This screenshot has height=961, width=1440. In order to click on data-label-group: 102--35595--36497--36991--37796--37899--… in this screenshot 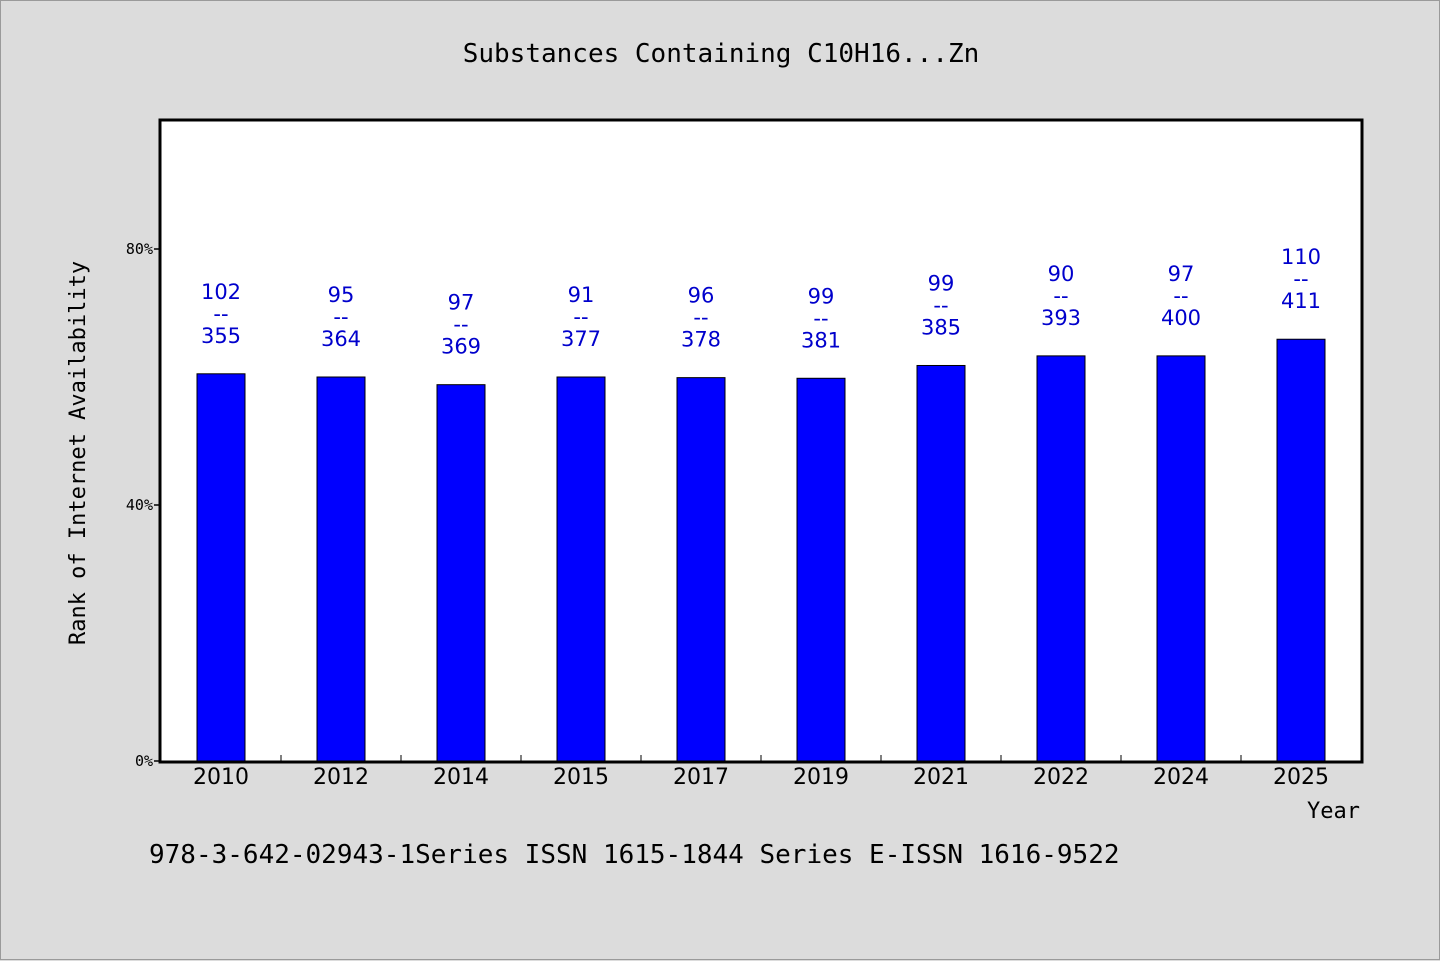, I will do `click(761, 301)`.